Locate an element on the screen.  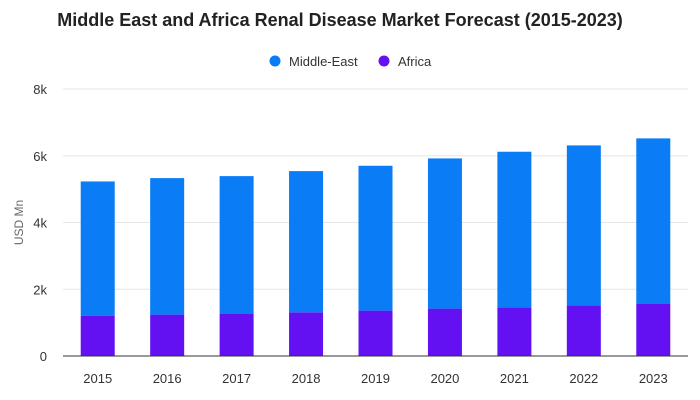
bar-middle-east-2019 is located at coordinates (375, 238).